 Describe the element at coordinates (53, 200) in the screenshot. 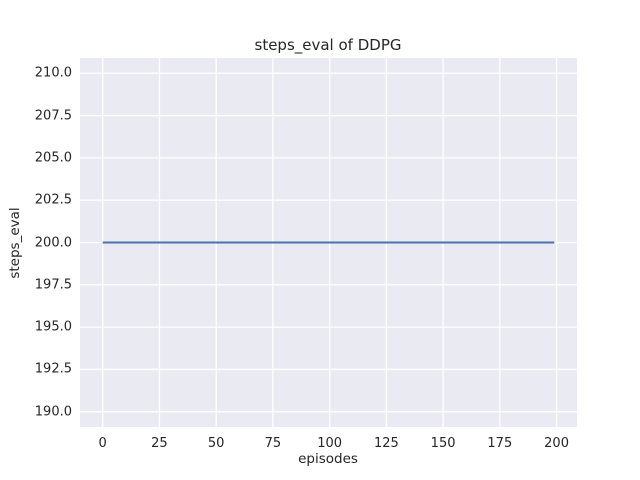

I see `y-tick-label: 202.5` at that location.